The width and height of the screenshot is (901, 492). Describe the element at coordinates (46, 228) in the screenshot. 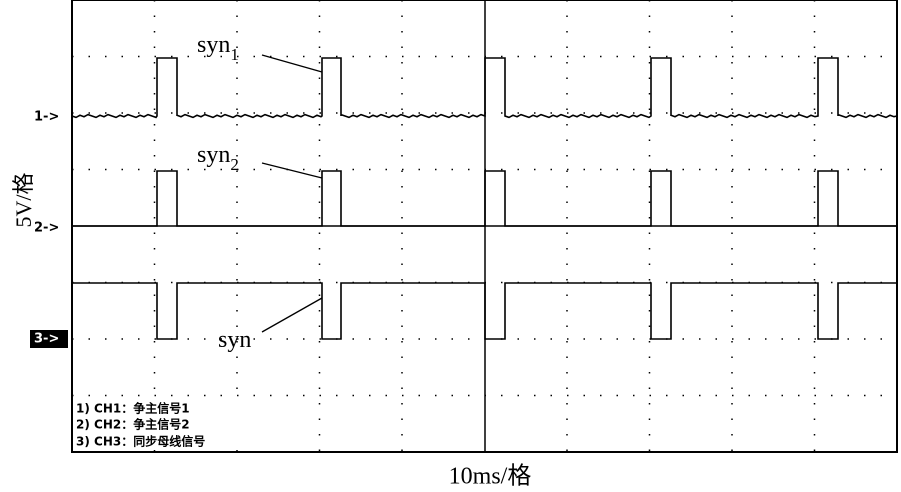

I see `channel-marker: 2->` at that location.